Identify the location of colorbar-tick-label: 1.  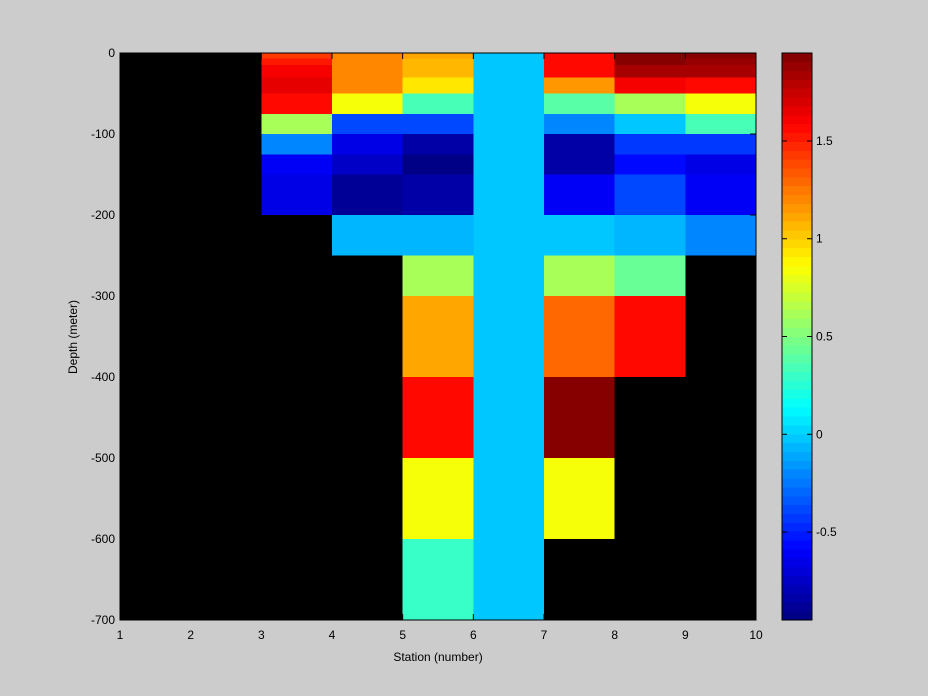
(819, 239).